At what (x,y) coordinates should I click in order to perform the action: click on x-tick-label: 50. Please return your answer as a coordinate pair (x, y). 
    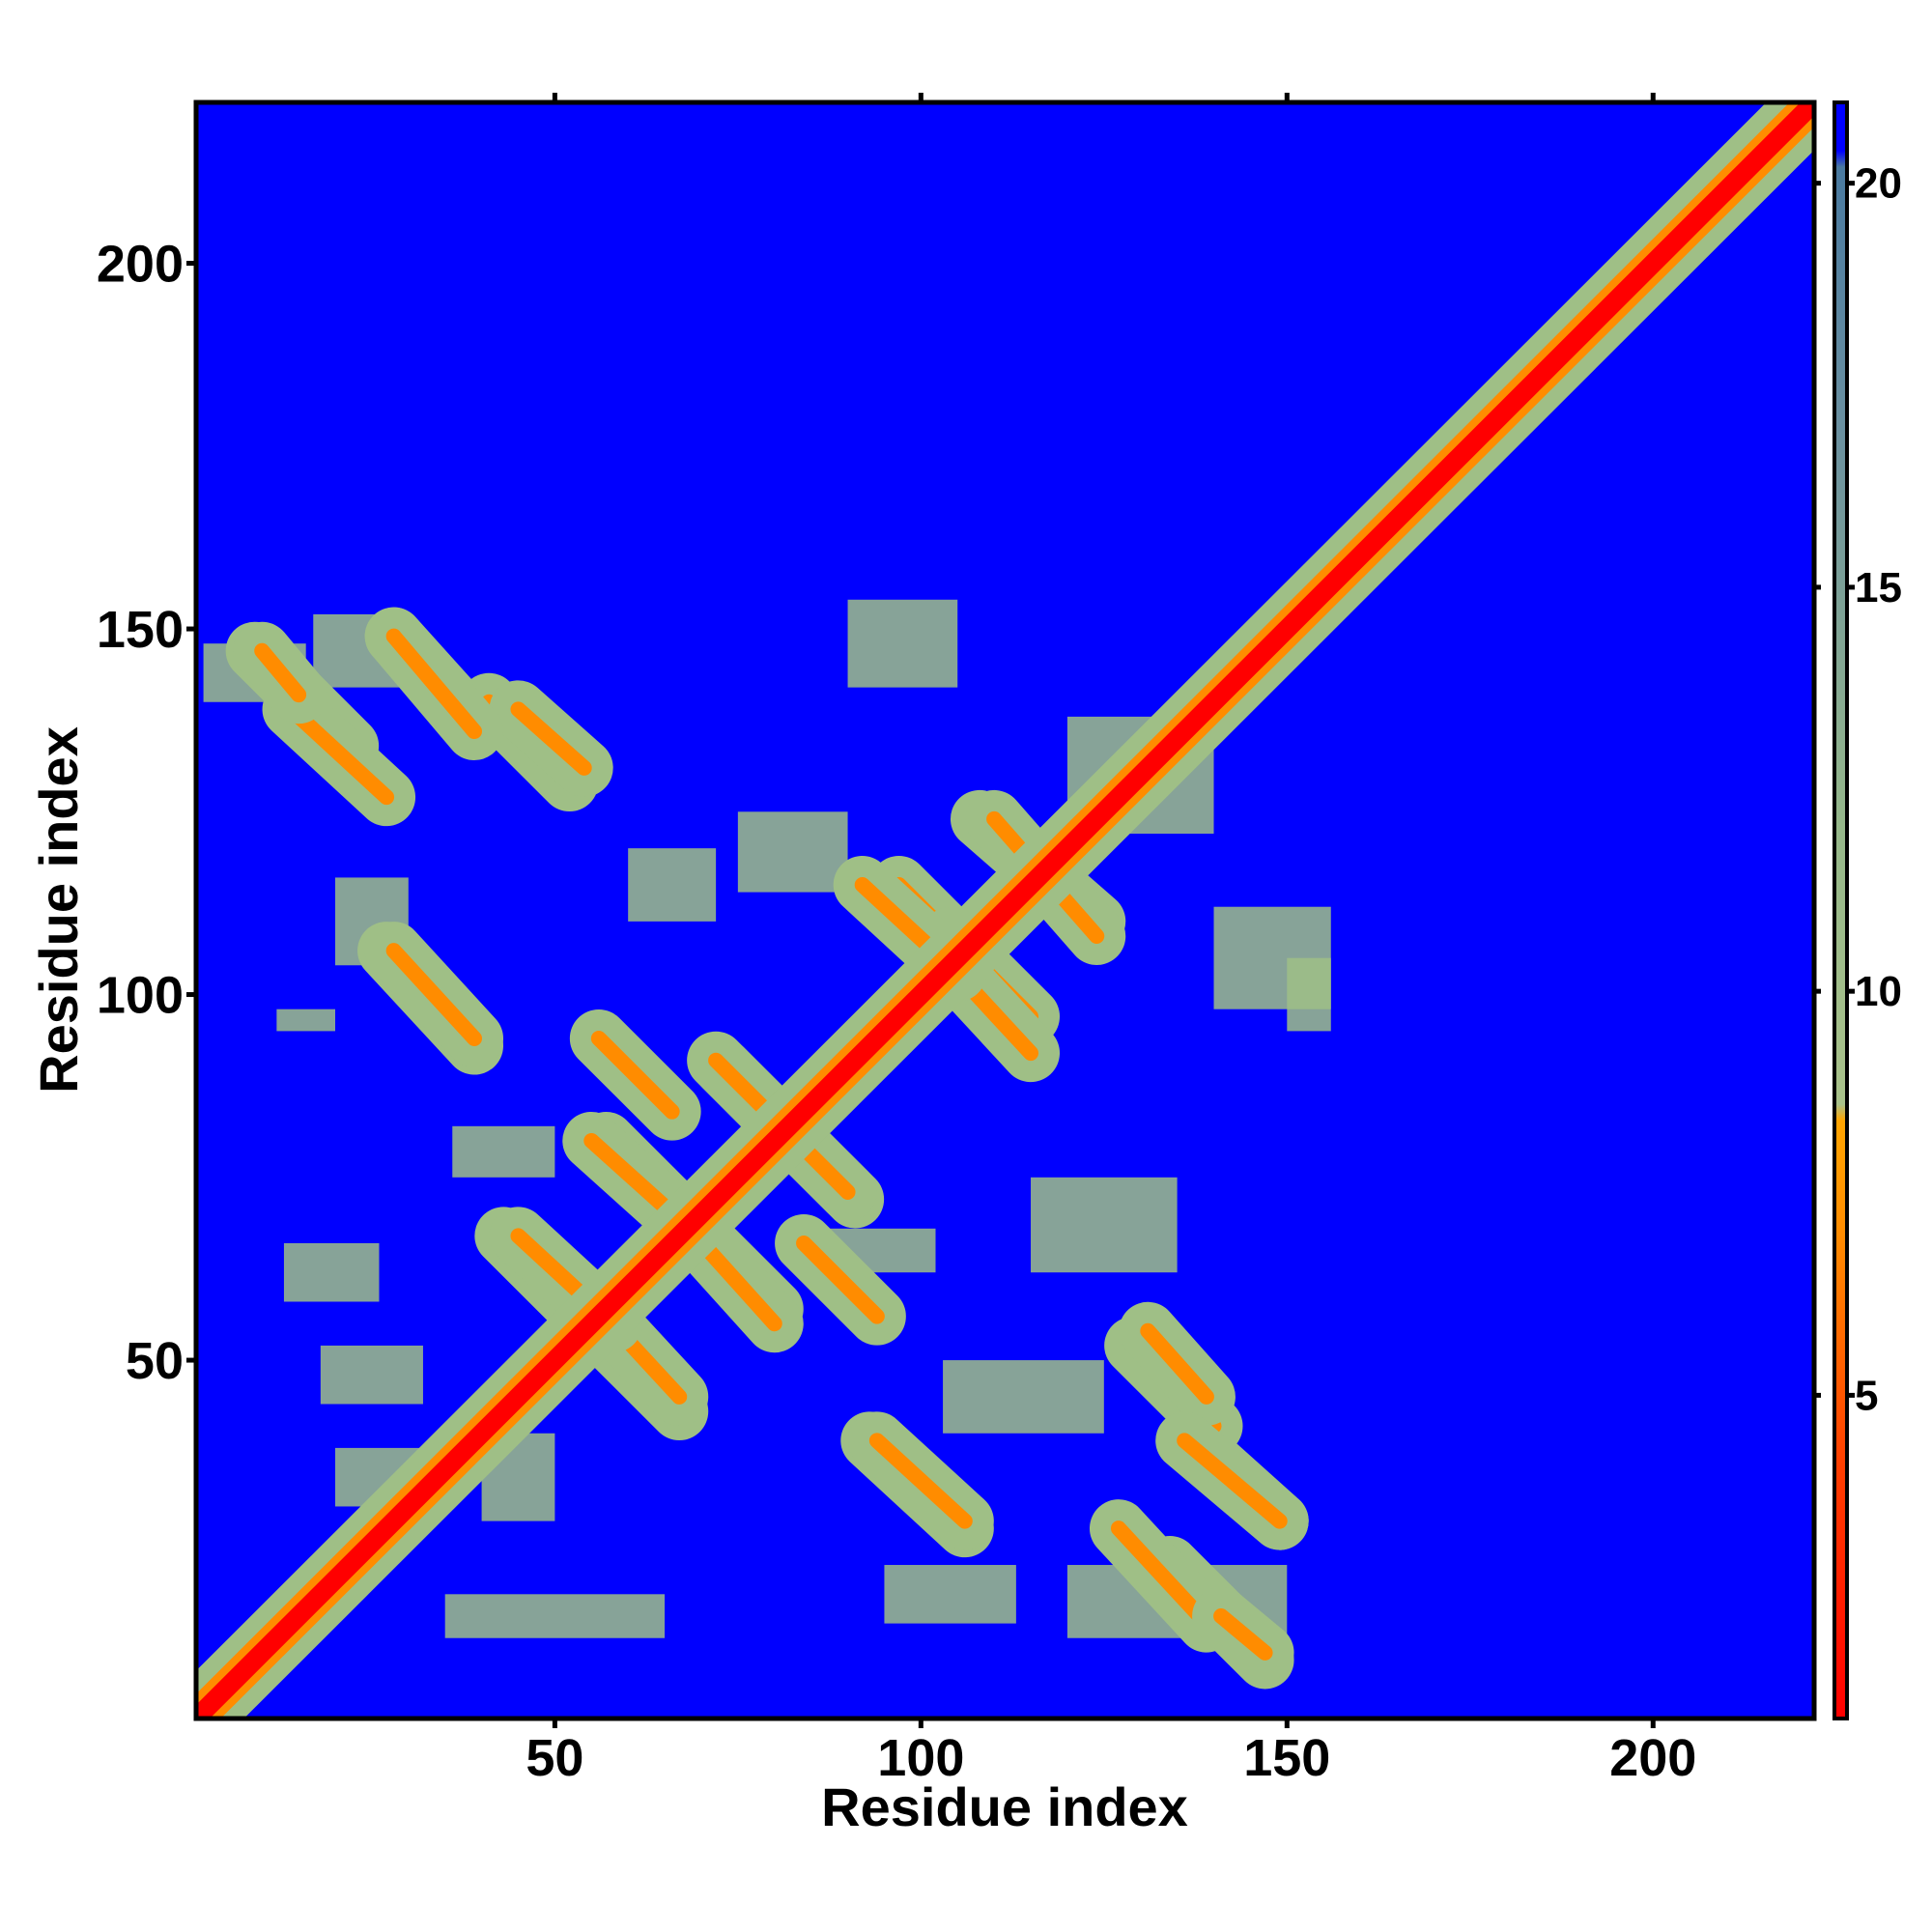
    Looking at the image, I should click on (554, 1758).